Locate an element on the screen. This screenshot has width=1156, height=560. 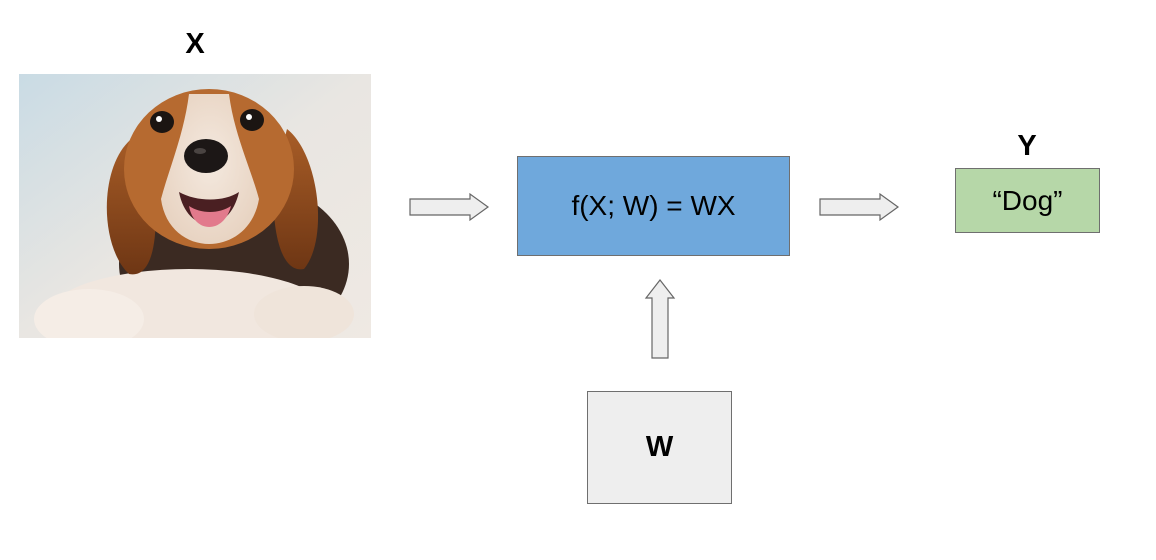
function-box: f(X; W) = WX is located at coordinates (653, 206).